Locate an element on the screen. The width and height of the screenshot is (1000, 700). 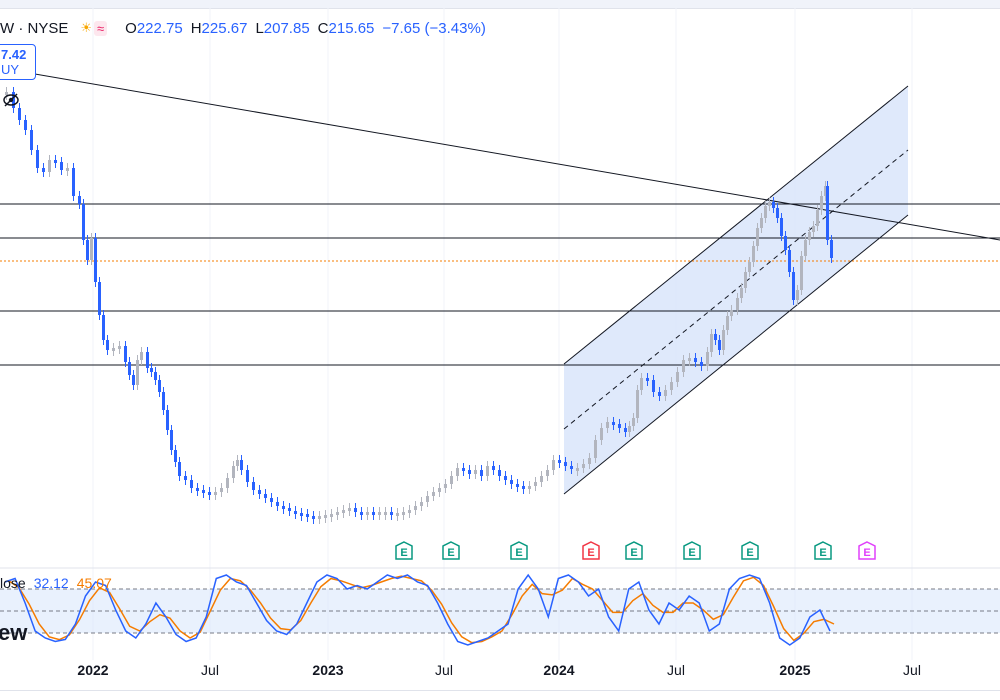
channel-median-line is located at coordinates (736, 289).